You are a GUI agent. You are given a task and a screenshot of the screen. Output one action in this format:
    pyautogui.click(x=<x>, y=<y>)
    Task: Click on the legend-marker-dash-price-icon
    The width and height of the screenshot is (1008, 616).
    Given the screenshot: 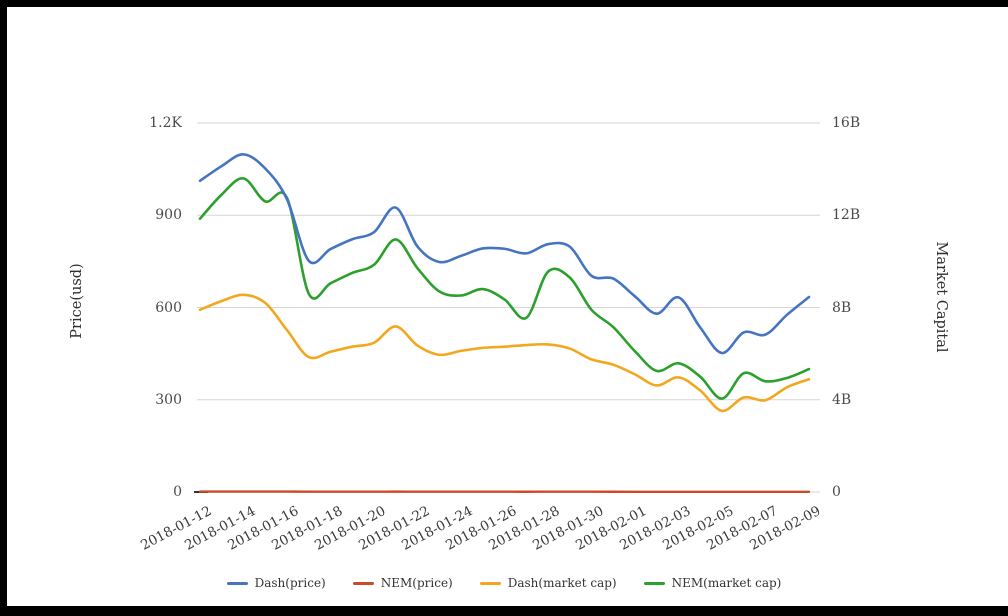 What is the action you would take?
    pyautogui.click(x=237, y=583)
    